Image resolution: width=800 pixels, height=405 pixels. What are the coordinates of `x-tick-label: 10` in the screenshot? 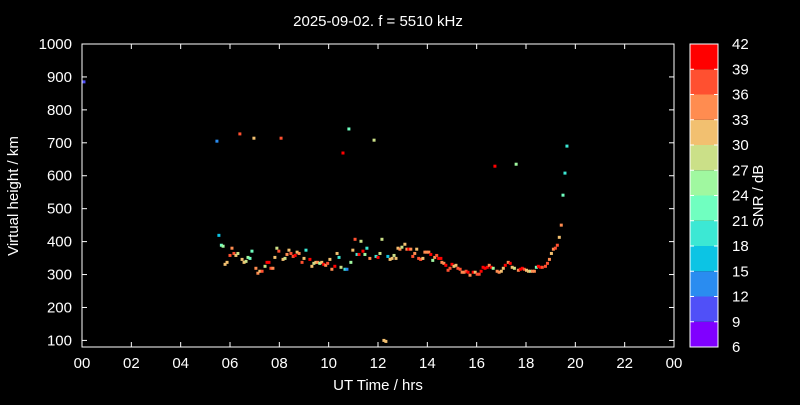 It's located at (328, 363).